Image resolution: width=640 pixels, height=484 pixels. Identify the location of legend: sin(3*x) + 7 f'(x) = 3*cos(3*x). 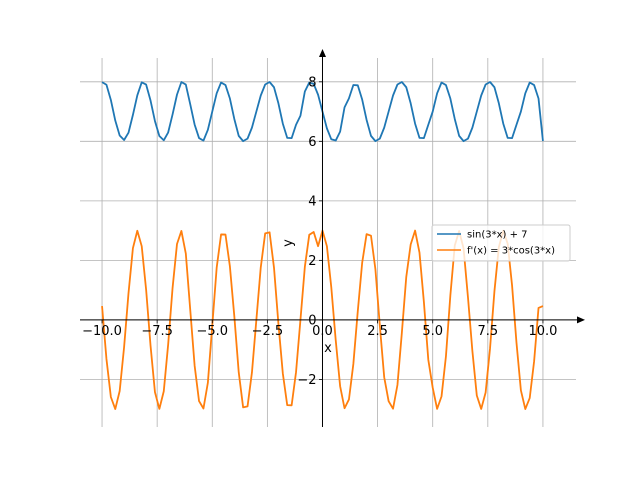
(501, 243).